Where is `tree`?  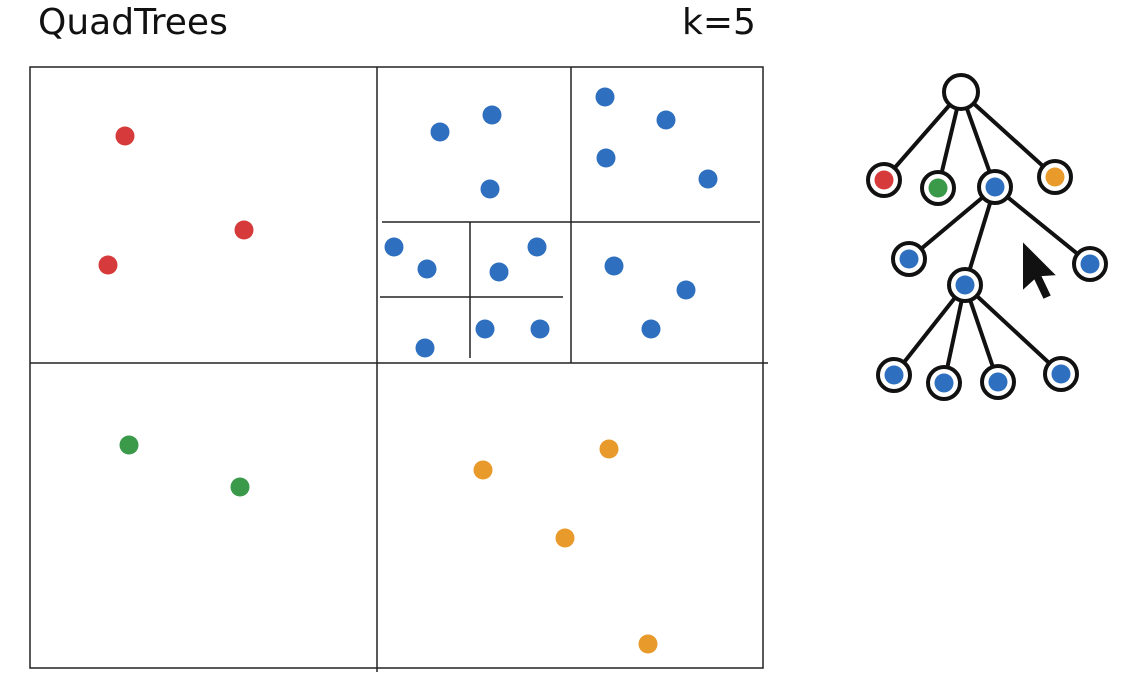 tree is located at coordinates (987, 237).